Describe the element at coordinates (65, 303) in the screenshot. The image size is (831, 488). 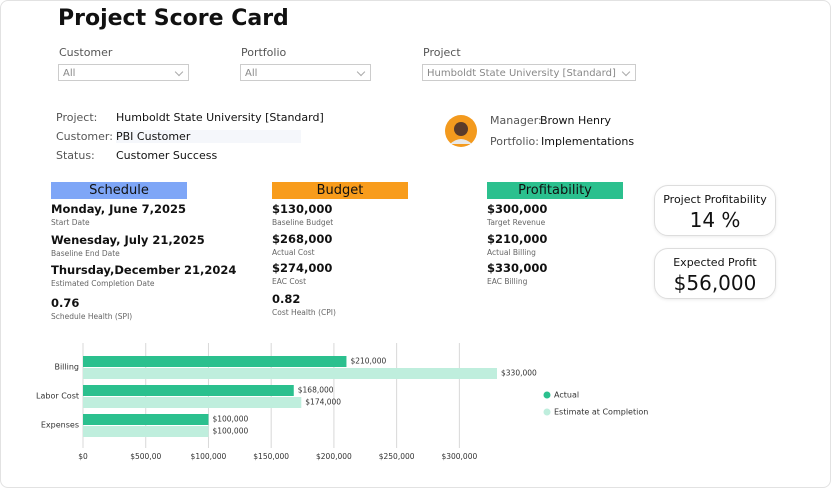
I see `metric-value: 0.76` at that location.